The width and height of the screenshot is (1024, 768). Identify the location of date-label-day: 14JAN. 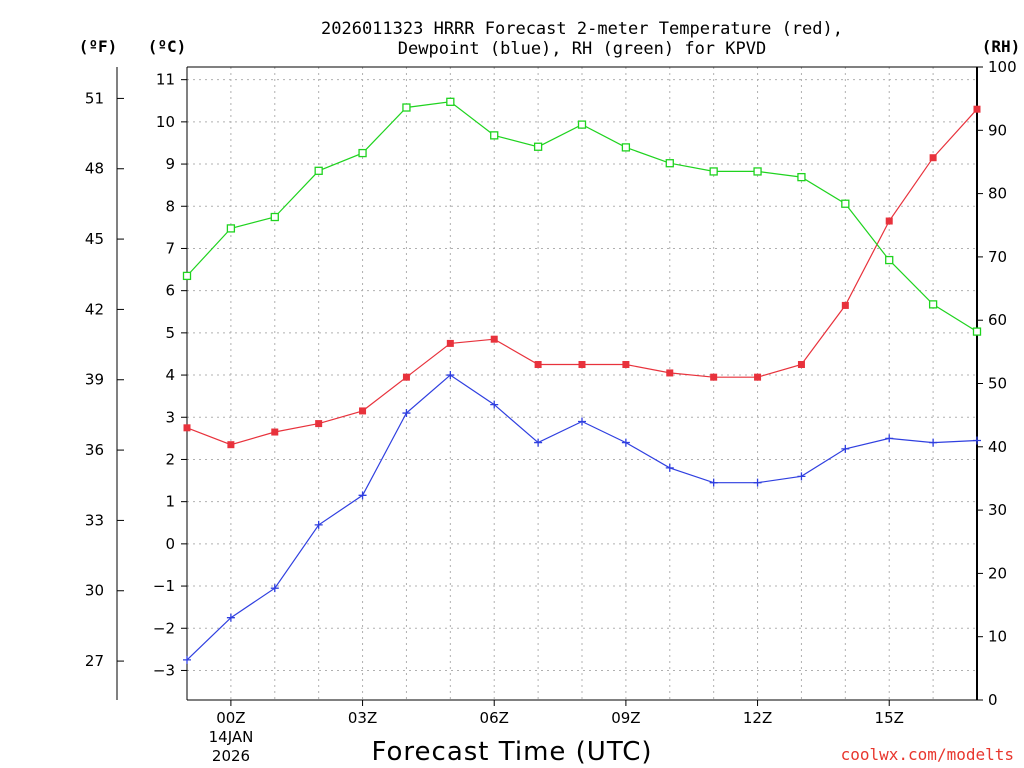
(231, 737).